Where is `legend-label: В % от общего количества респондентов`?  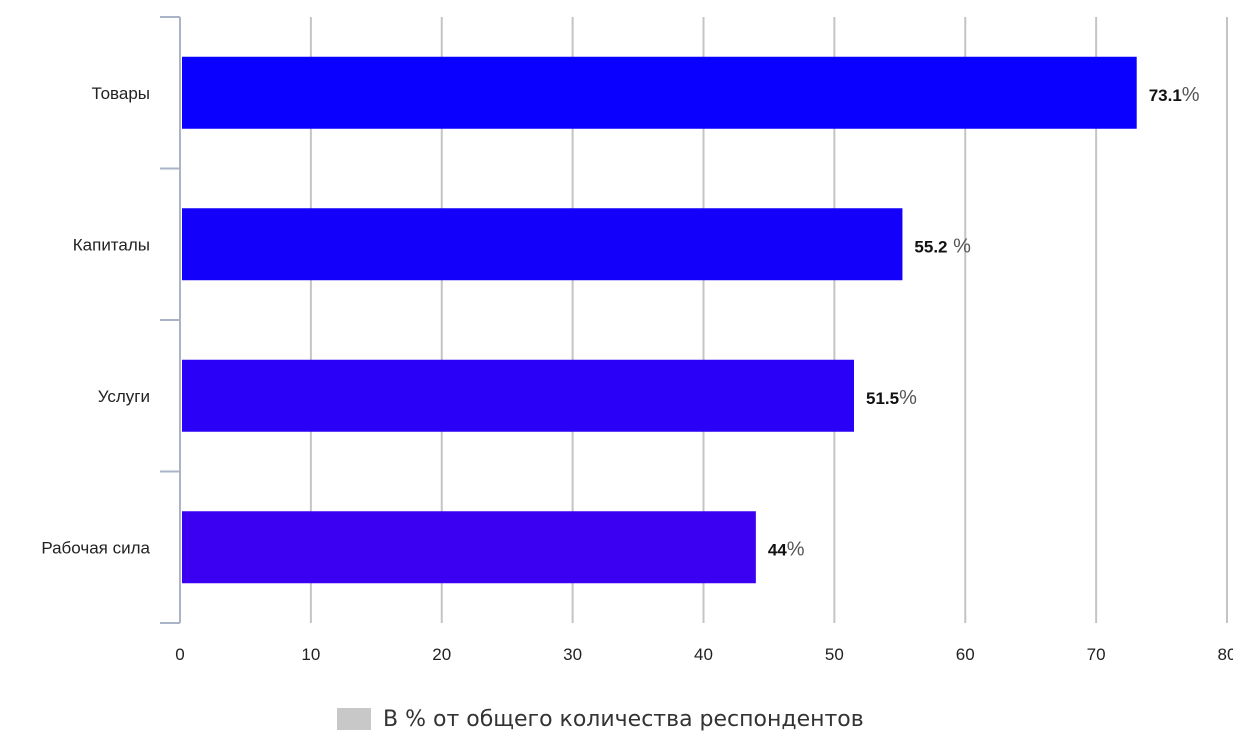
legend-label: В % от общего количества респондентов is located at coordinates (623, 719).